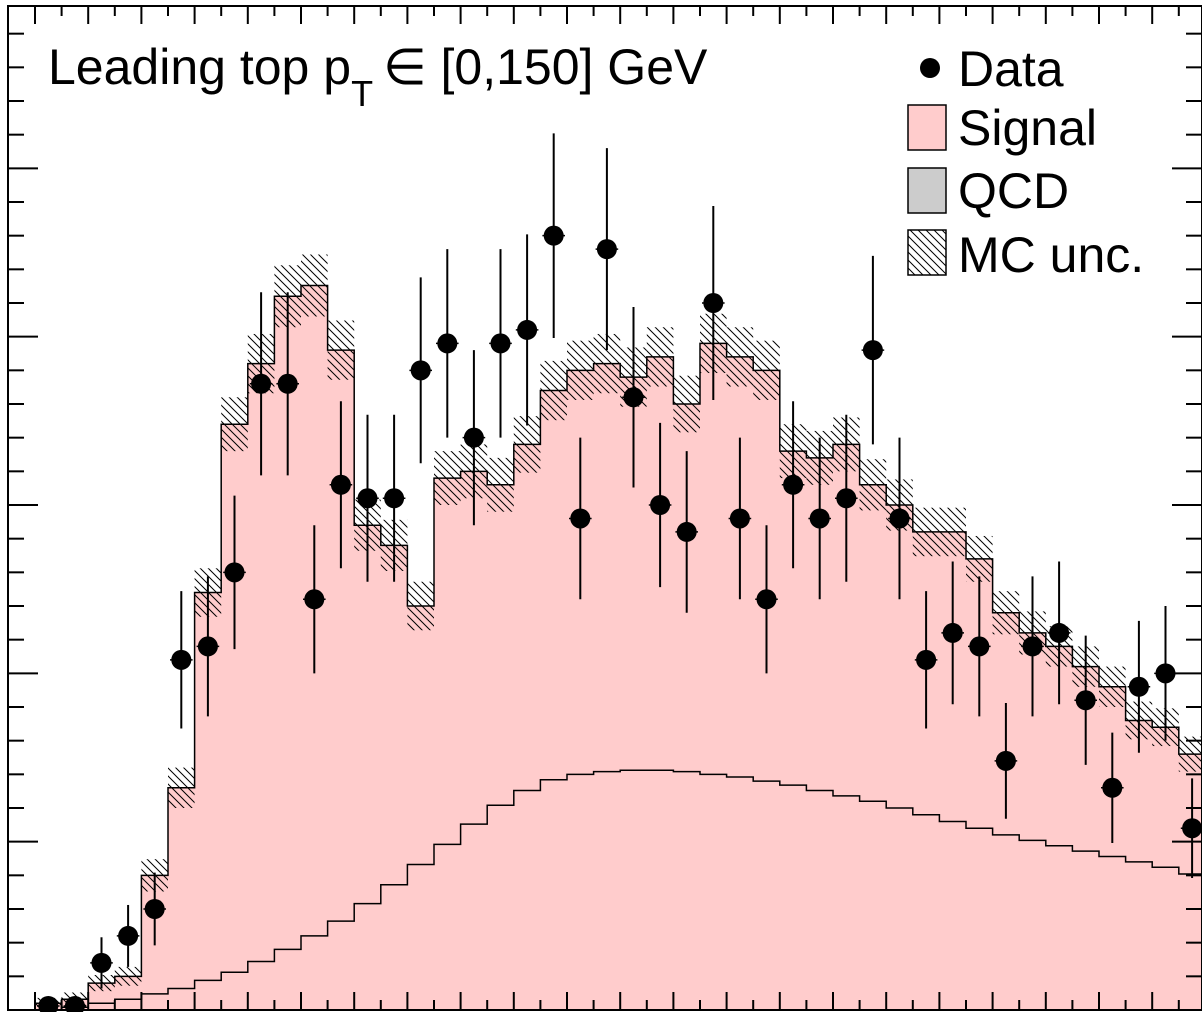 This screenshot has width=1202, height=1012. Describe the element at coordinates (378, 76) in the screenshot. I see `chart-title: Leading top pT ∈ [0,150] GeV` at that location.